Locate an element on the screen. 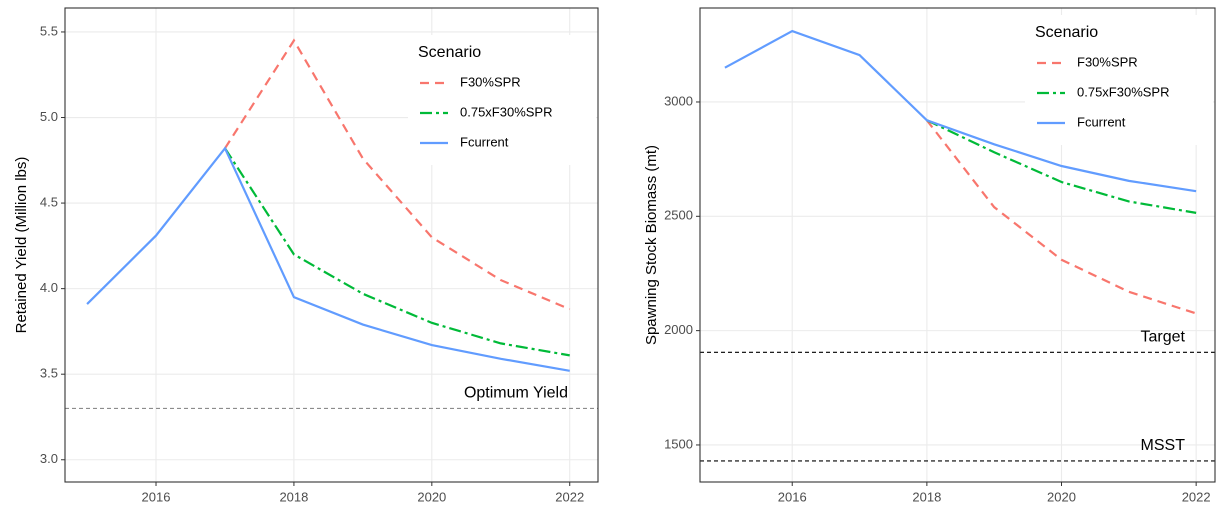 The height and width of the screenshot is (508, 1222). y-tick-label: 1500 is located at coordinates (678, 443).